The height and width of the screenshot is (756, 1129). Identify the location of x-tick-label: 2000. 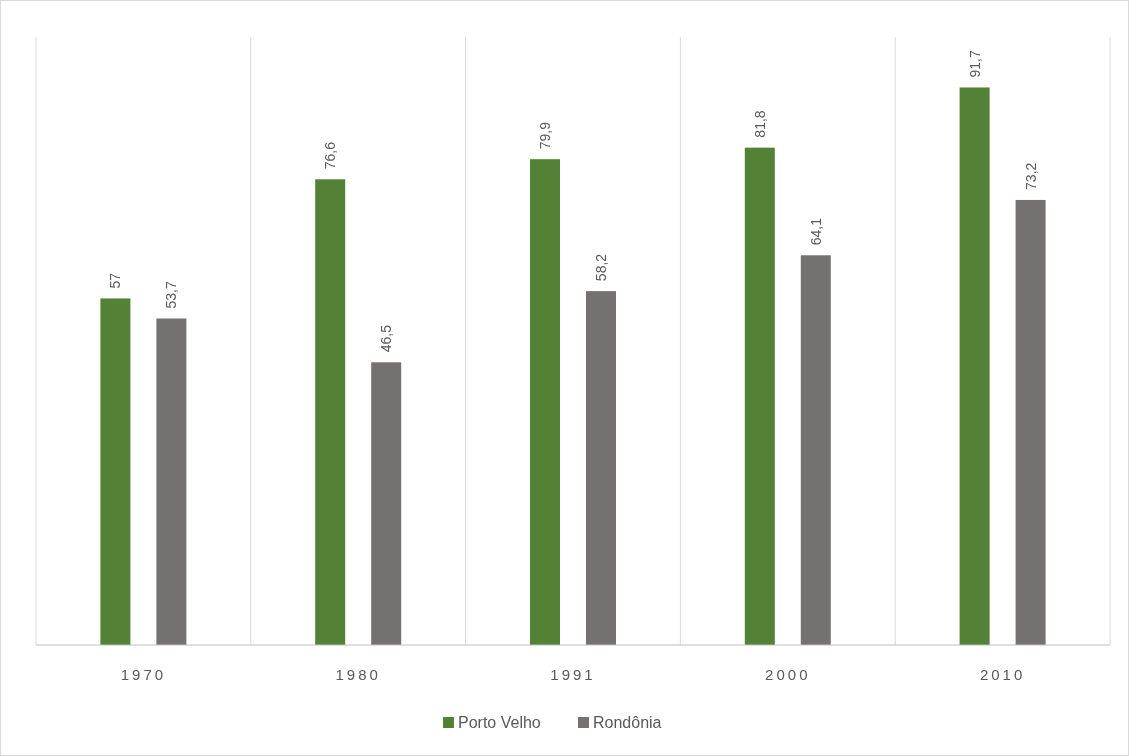
(788, 674).